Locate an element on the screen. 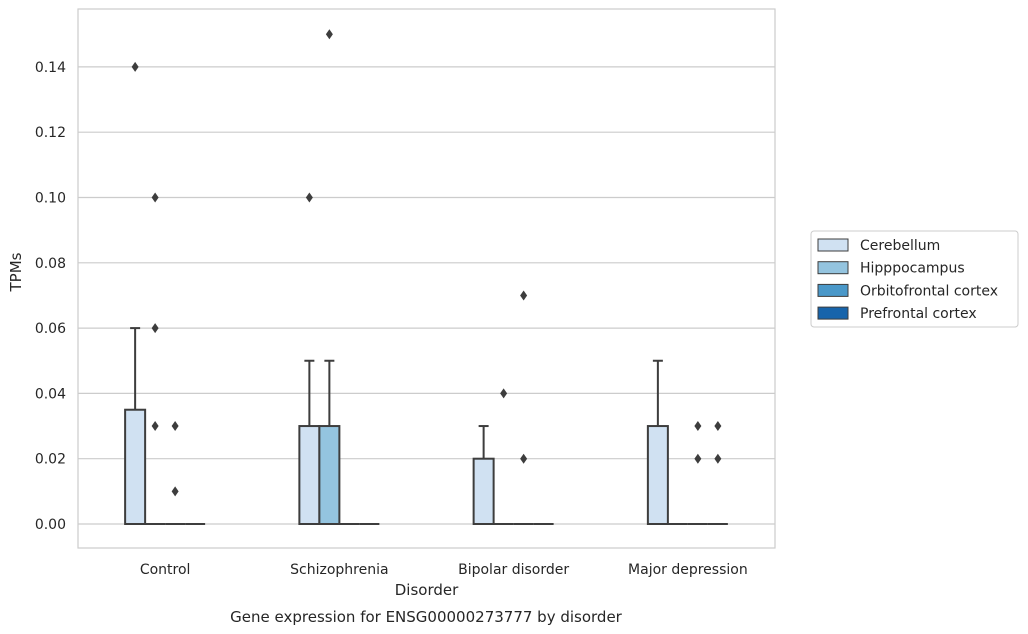  legend-label: Orbitofrontal cortex is located at coordinates (929, 291).